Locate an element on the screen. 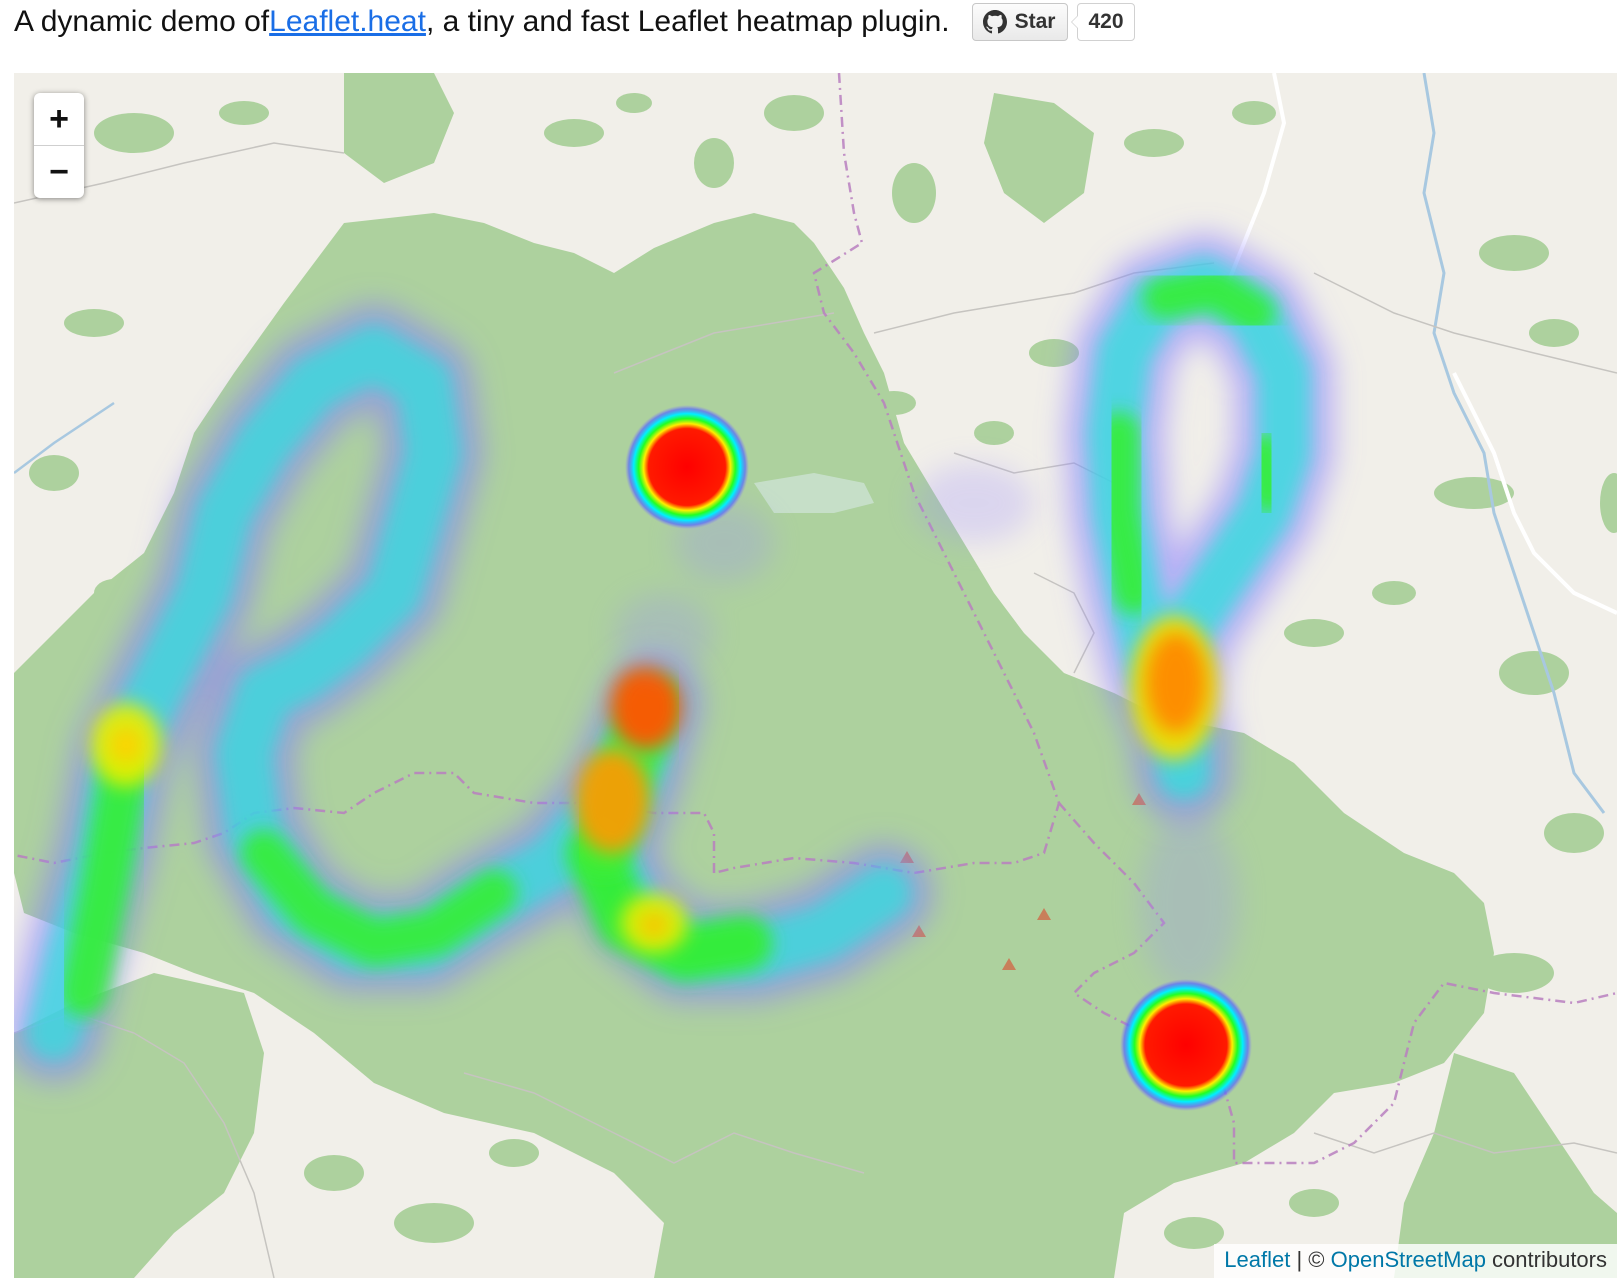 The width and height of the screenshot is (1622, 1278). github-octocat-icon is located at coordinates (994, 22).